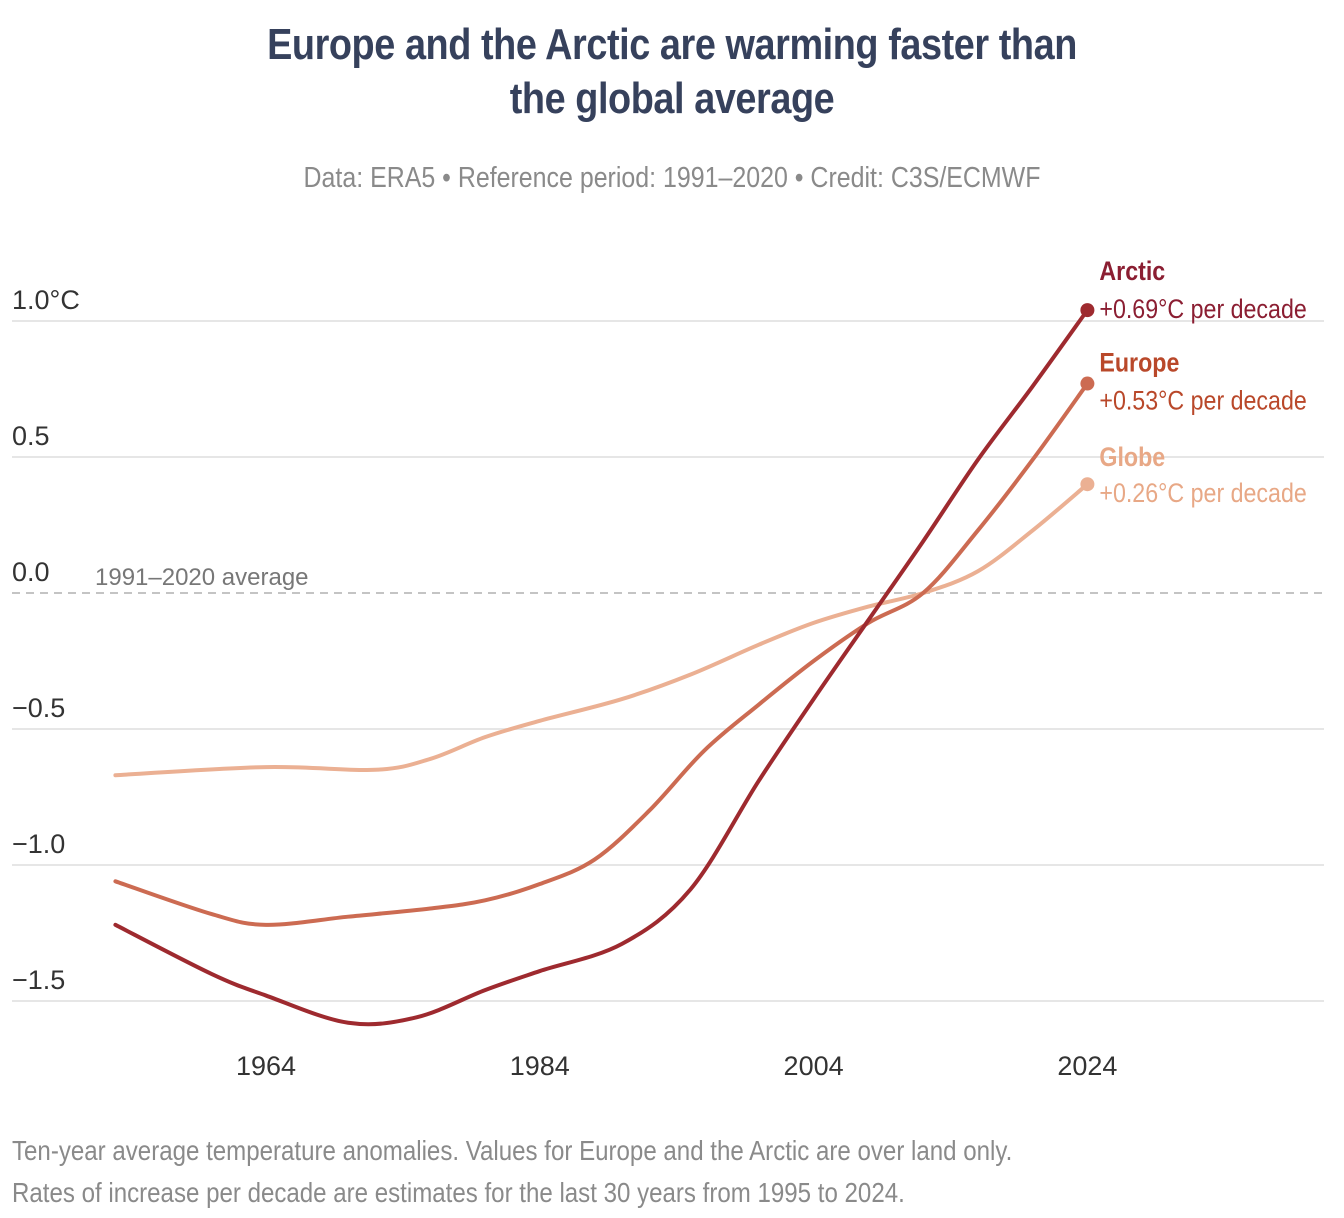 Image resolution: width=1344 pixels, height=1218 pixels. What do you see at coordinates (46, 640) in the screenshot?
I see `y-axis-ticks: 1.0°C 0.5 0.0 −0.5 −1.0 −1.5` at bounding box center [46, 640].